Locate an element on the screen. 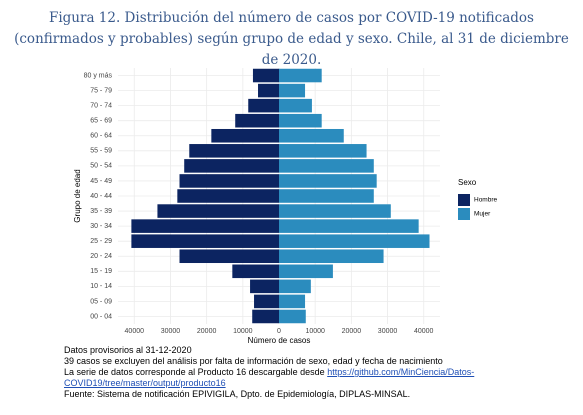 This screenshot has height=415, width=583. y-tick-label: 75 - 79 is located at coordinates (101, 90).